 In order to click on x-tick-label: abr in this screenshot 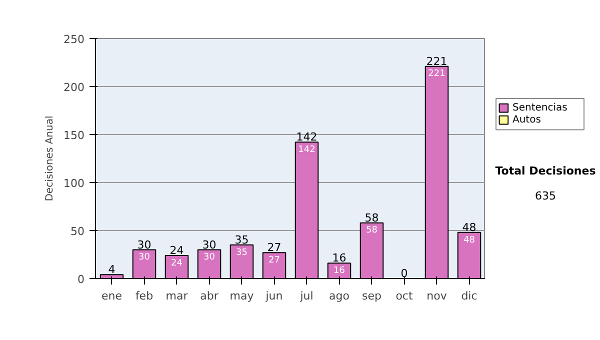, I will do `click(209, 296)`.